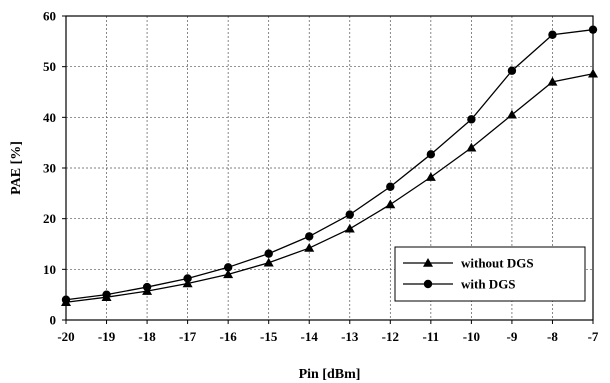 The height and width of the screenshot is (383, 610). I want to click on legend-item: with DGS, so click(459, 284).